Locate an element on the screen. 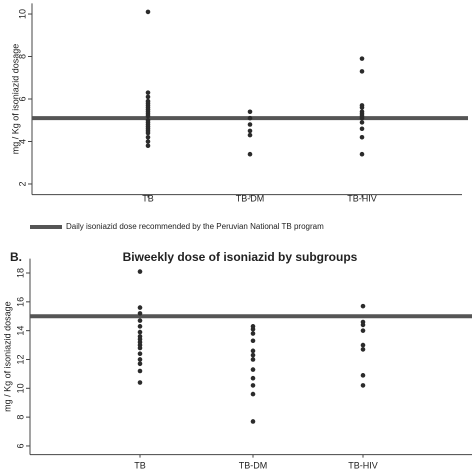 Image resolution: width=474 pixels, height=474 pixels. y-tick-label: 14 is located at coordinates (20, 331).